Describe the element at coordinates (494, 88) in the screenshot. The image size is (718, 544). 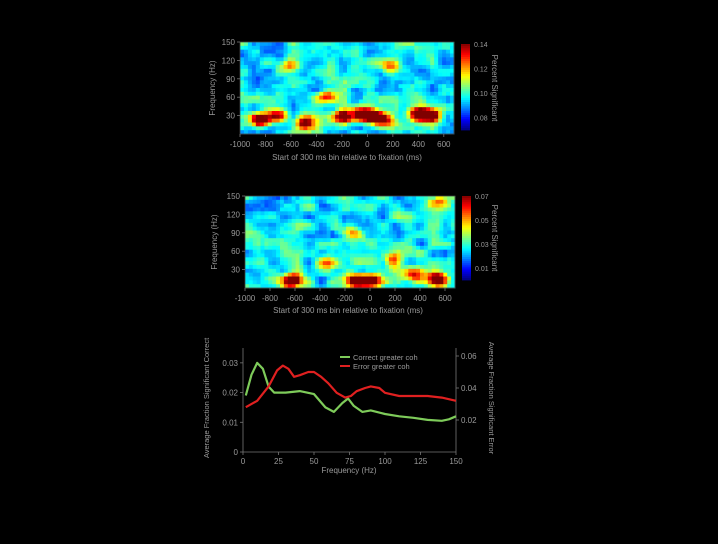
I see `heatmap-1-colorbar-label: Percent Significant` at that location.